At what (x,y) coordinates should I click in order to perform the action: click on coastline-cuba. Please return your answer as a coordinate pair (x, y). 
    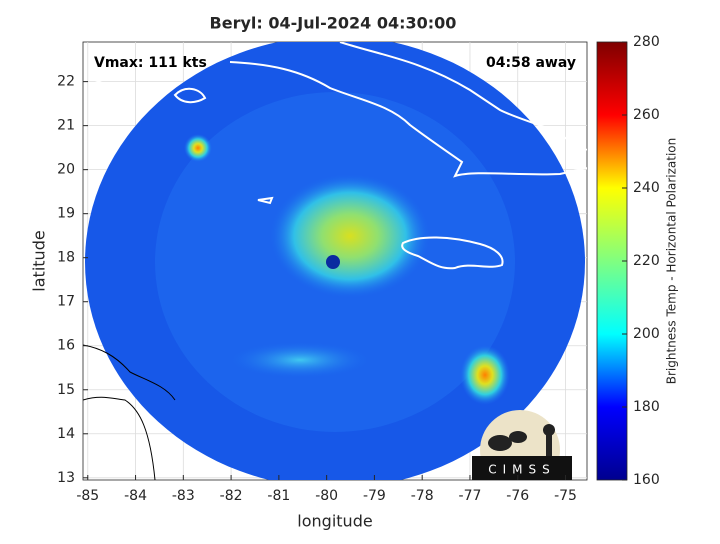
    Looking at the image, I should click on (408, 110).